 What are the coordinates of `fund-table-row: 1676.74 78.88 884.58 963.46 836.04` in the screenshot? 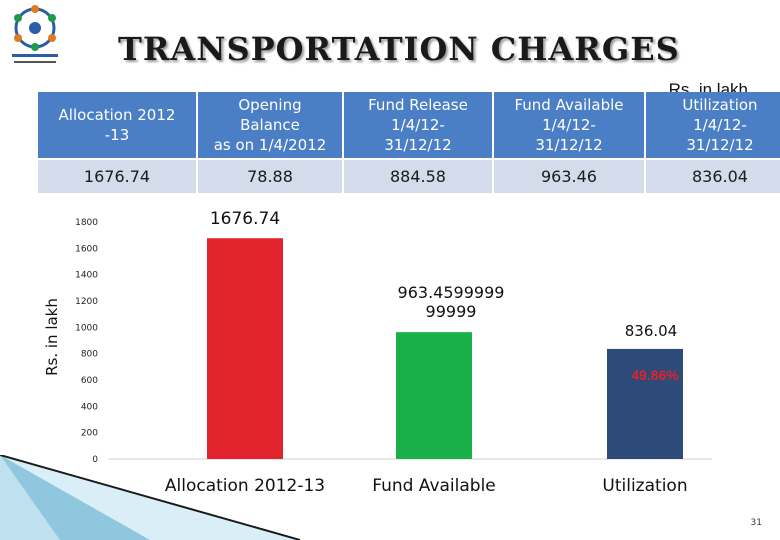 It's located at (409, 175).